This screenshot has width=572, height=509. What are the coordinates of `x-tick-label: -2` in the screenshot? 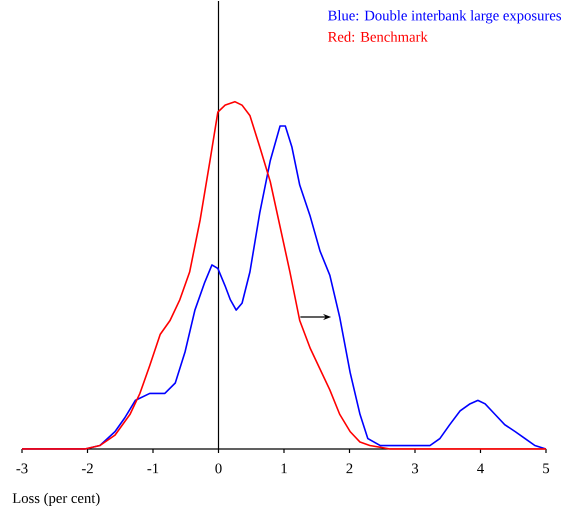 It's located at (87, 468).